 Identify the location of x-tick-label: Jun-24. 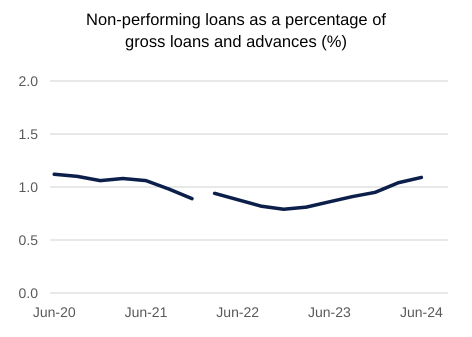
(421, 312).